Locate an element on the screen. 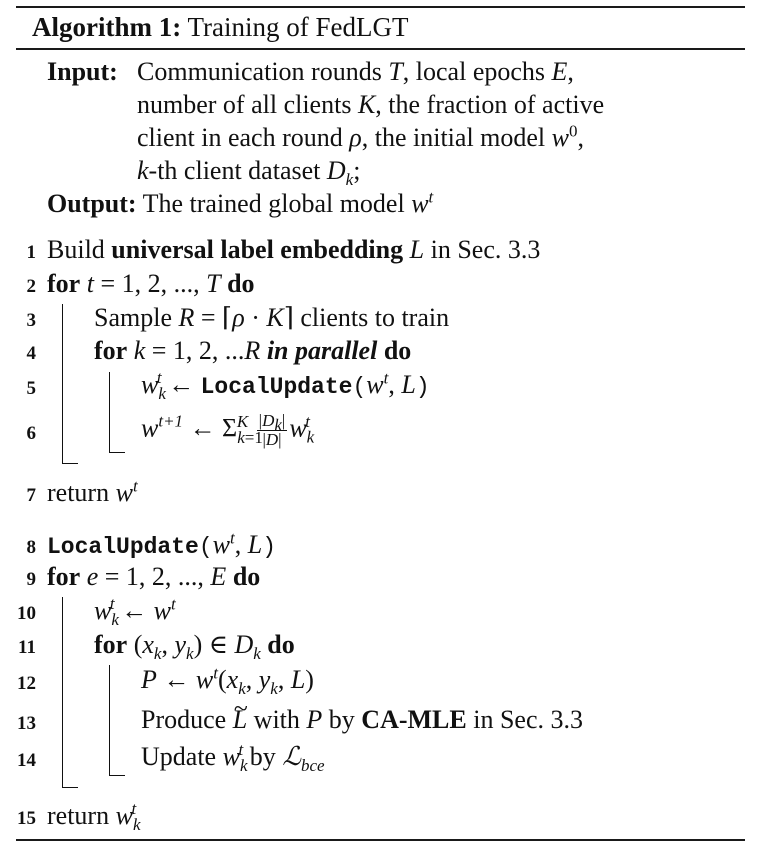  line-number-9: 9 is located at coordinates (31, 579).